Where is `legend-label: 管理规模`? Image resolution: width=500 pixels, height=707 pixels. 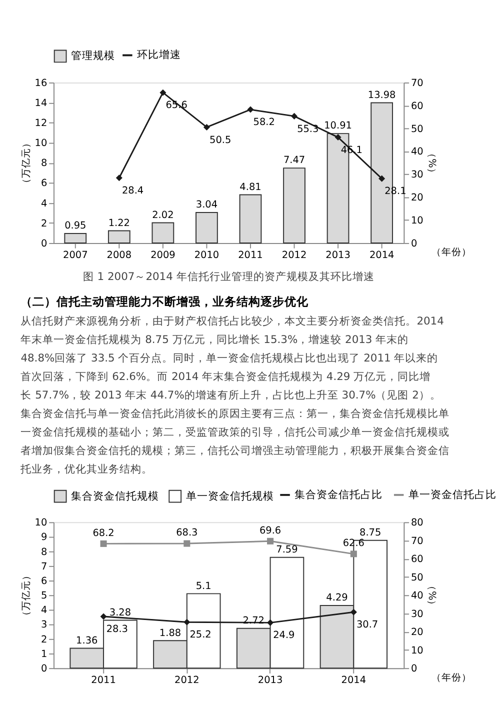 legend-label: 管理规模 is located at coordinates (93, 55).